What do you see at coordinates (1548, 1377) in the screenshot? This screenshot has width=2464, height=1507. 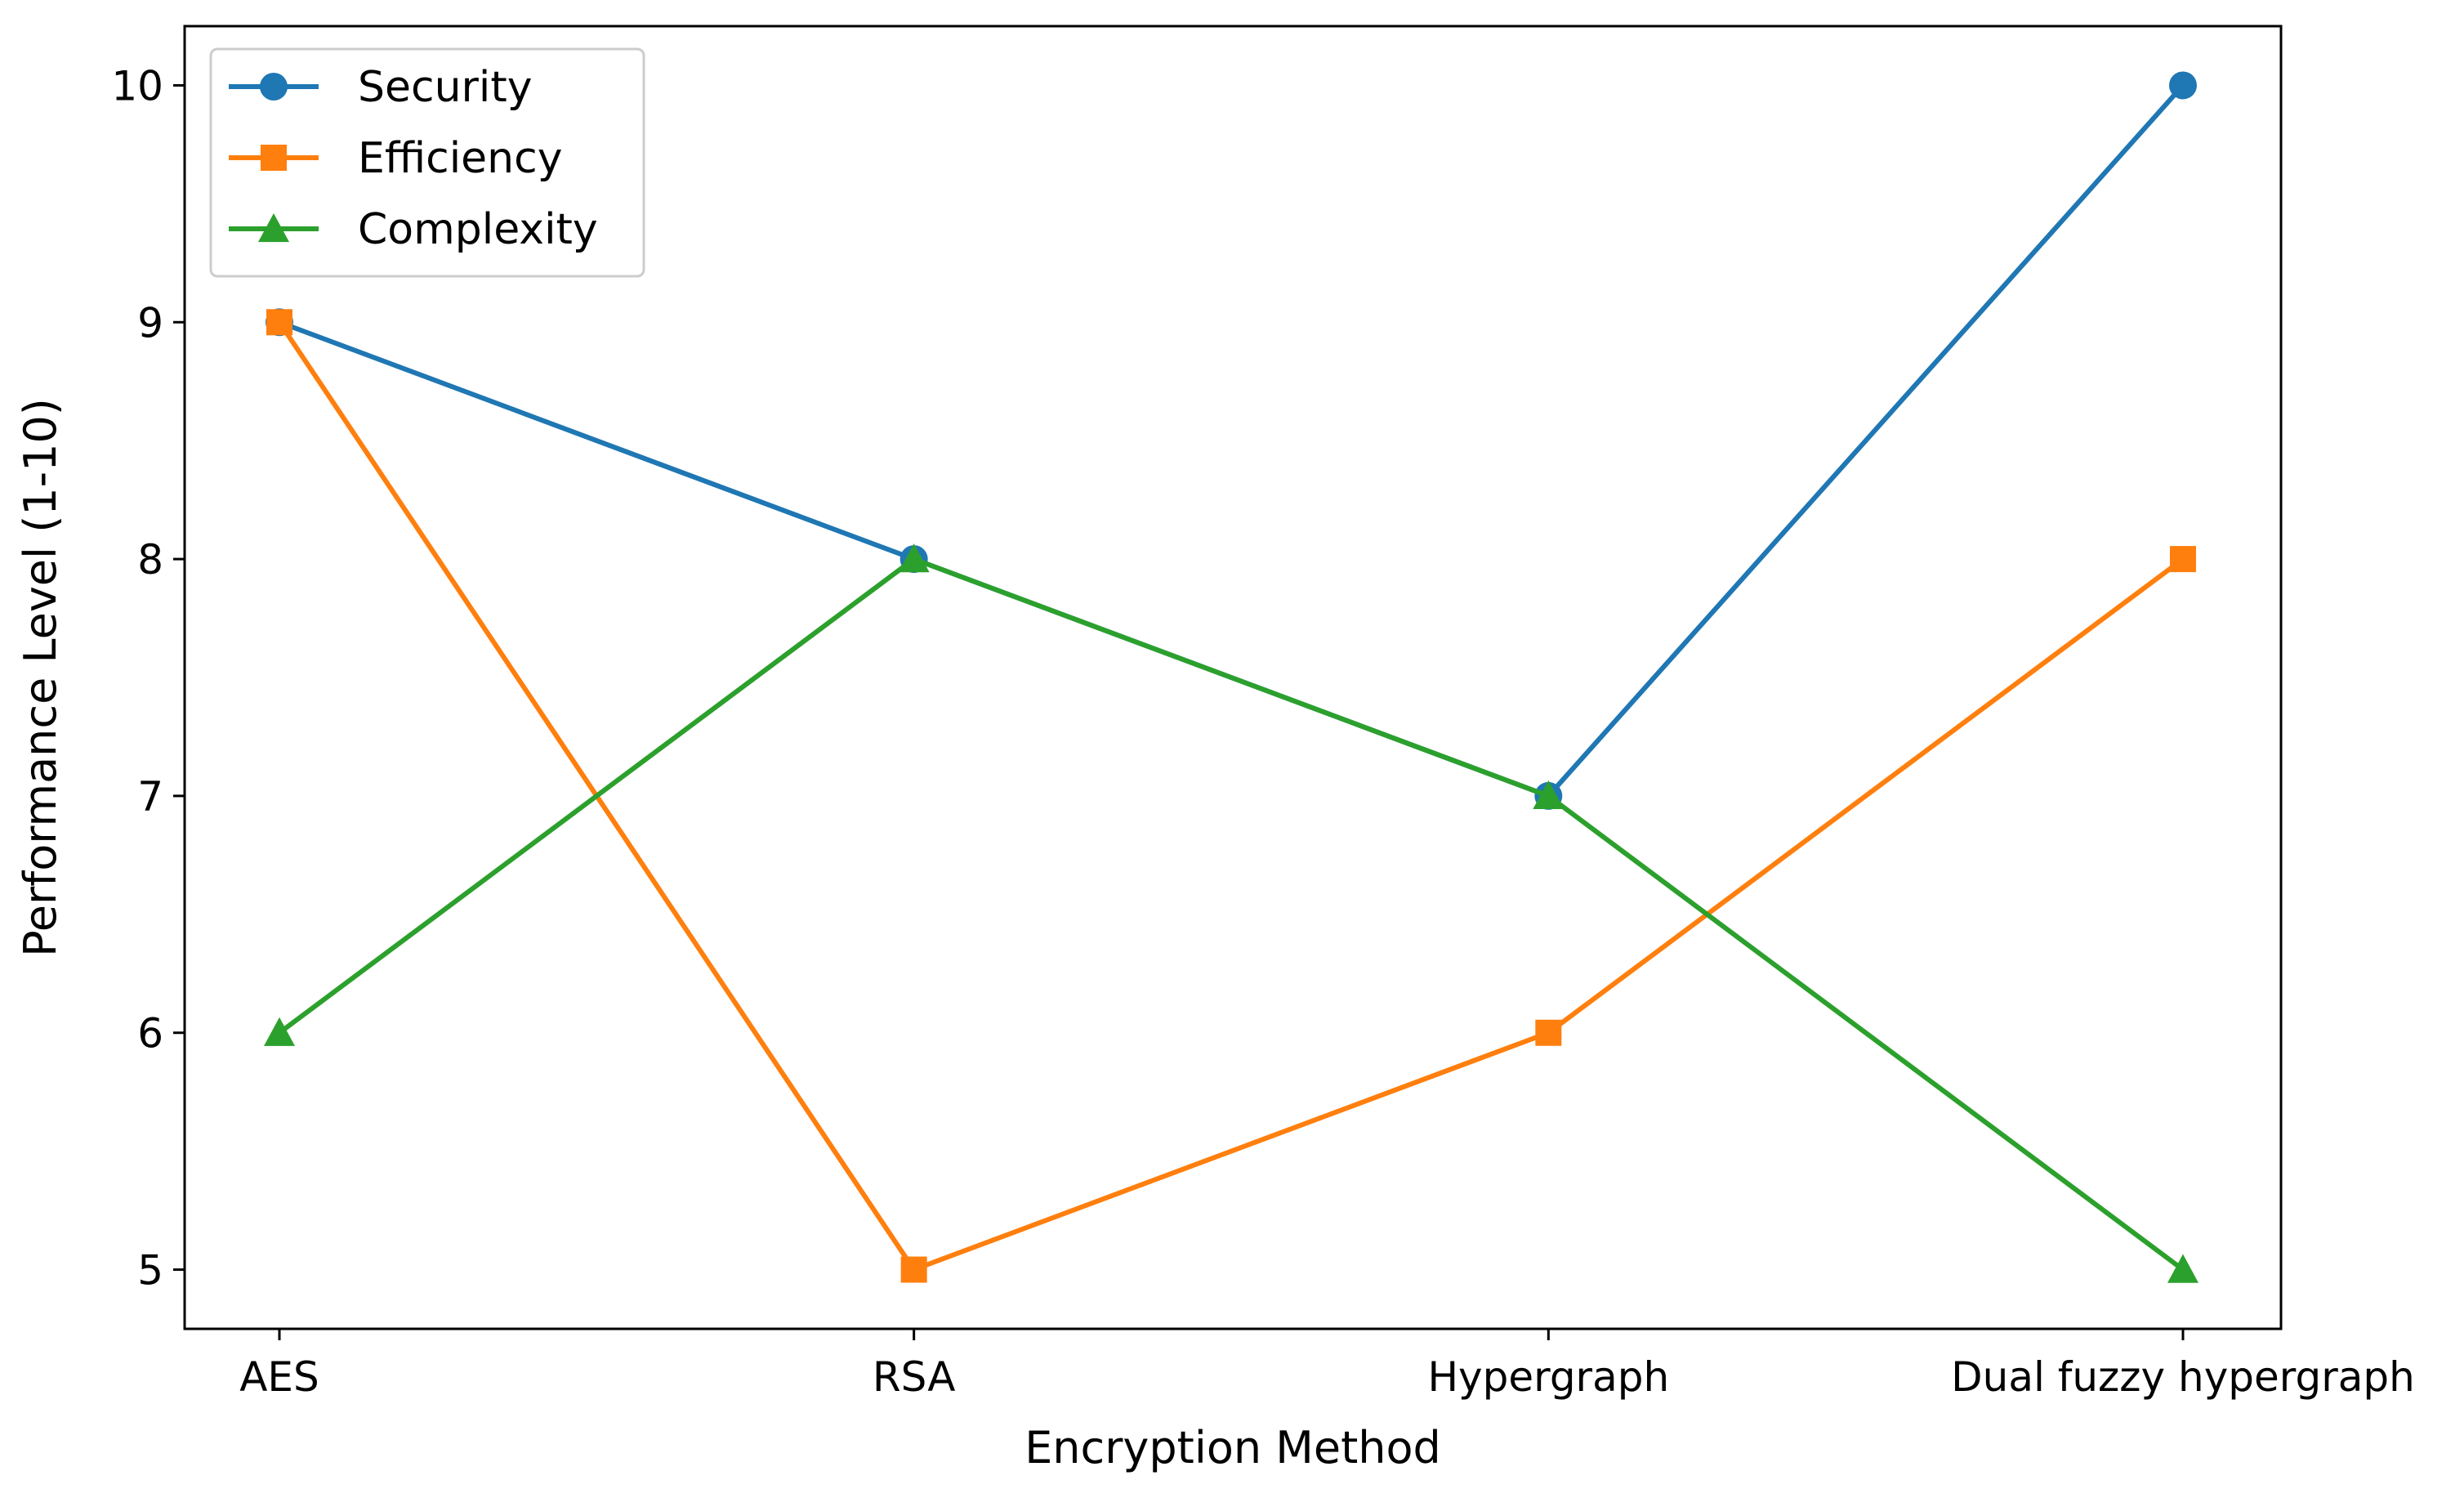 I see `x-tick-label: Hypergraph` at bounding box center [1548, 1377].